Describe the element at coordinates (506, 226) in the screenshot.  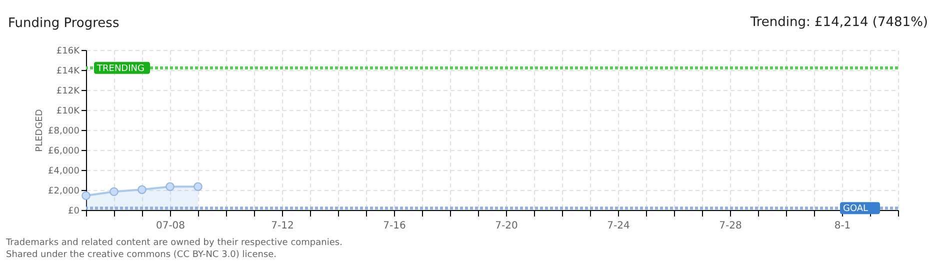
I see `x-tick-label: 7-20` at that location.